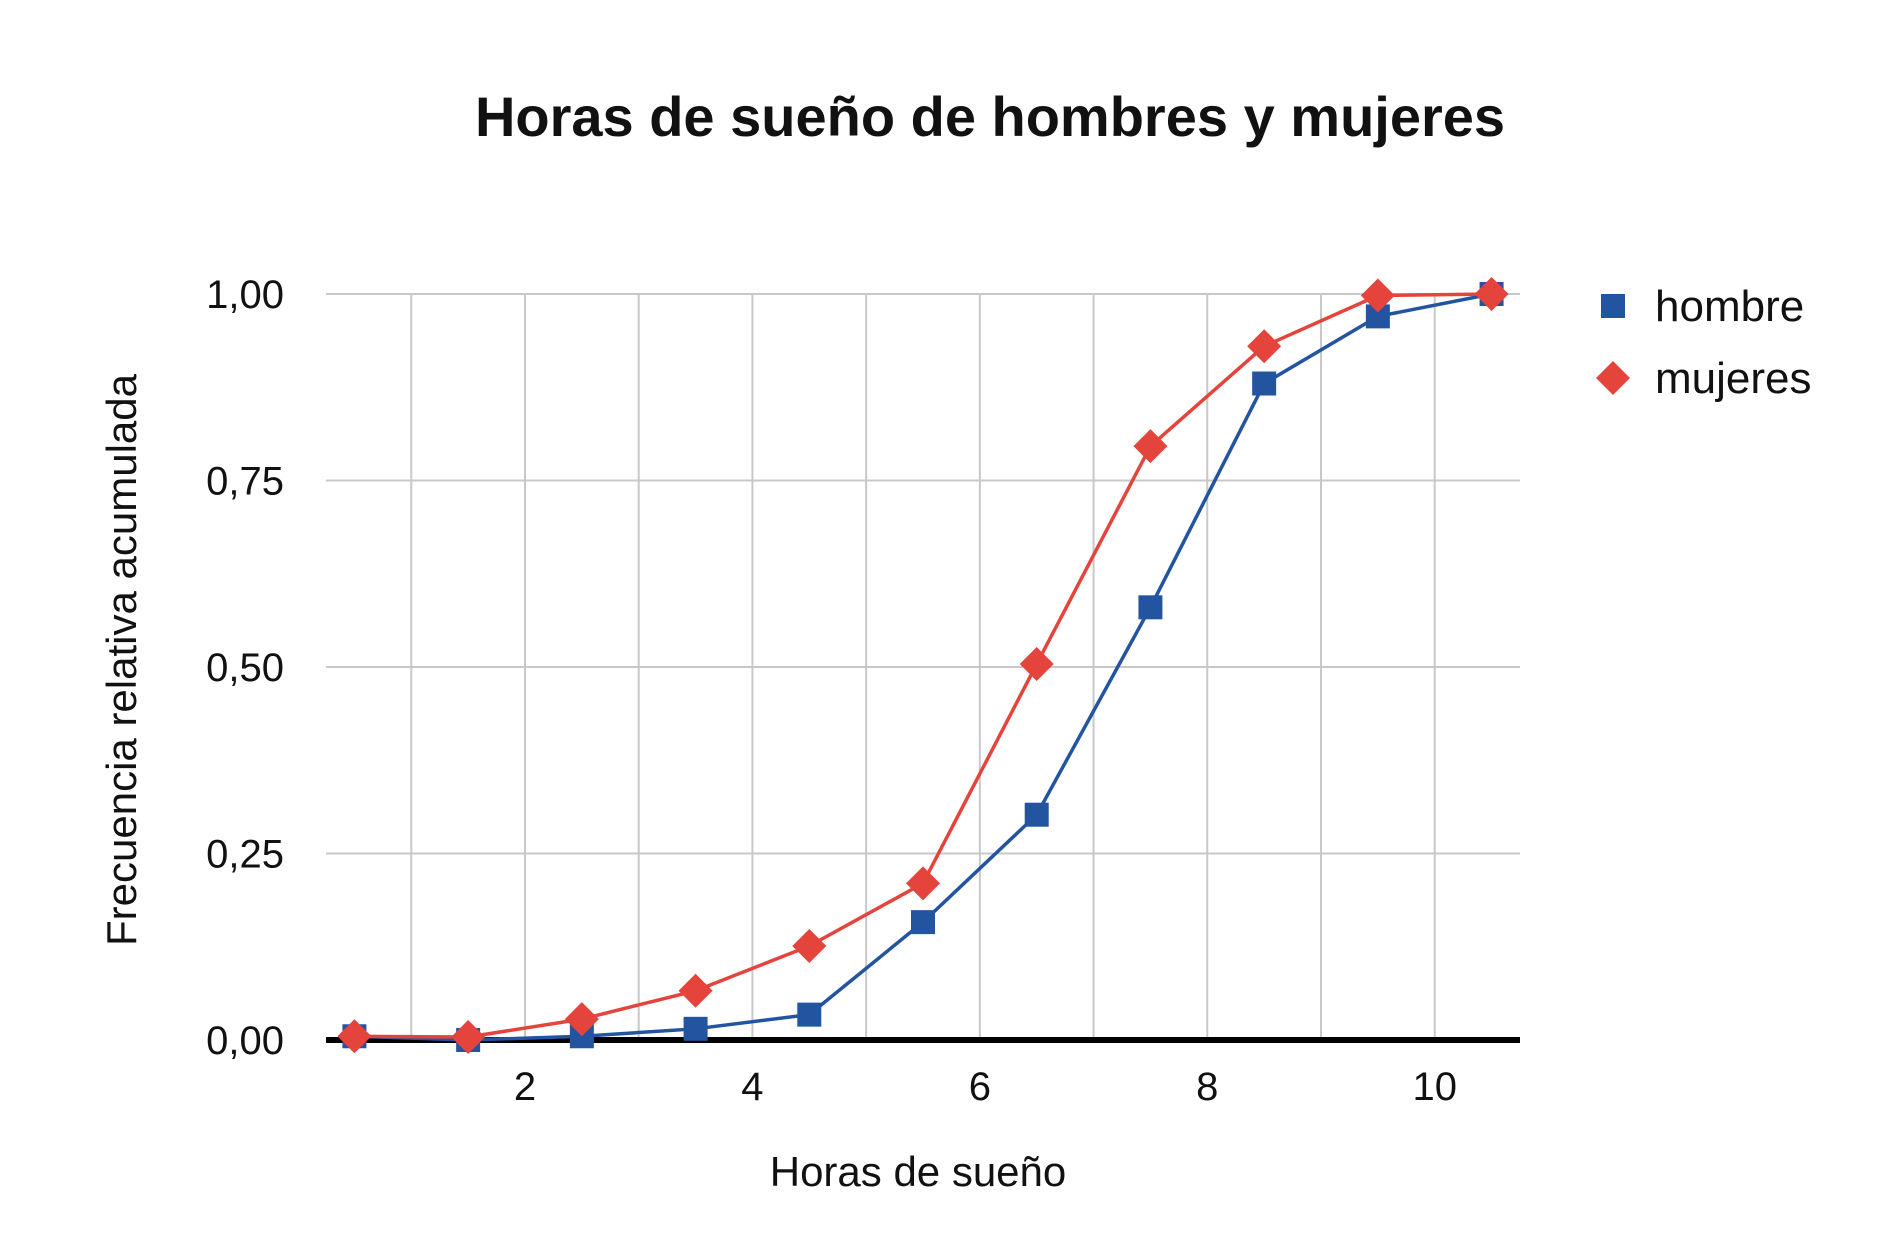  What do you see at coordinates (1729, 306) in the screenshot?
I see `legend-label-hombre: hombre` at bounding box center [1729, 306].